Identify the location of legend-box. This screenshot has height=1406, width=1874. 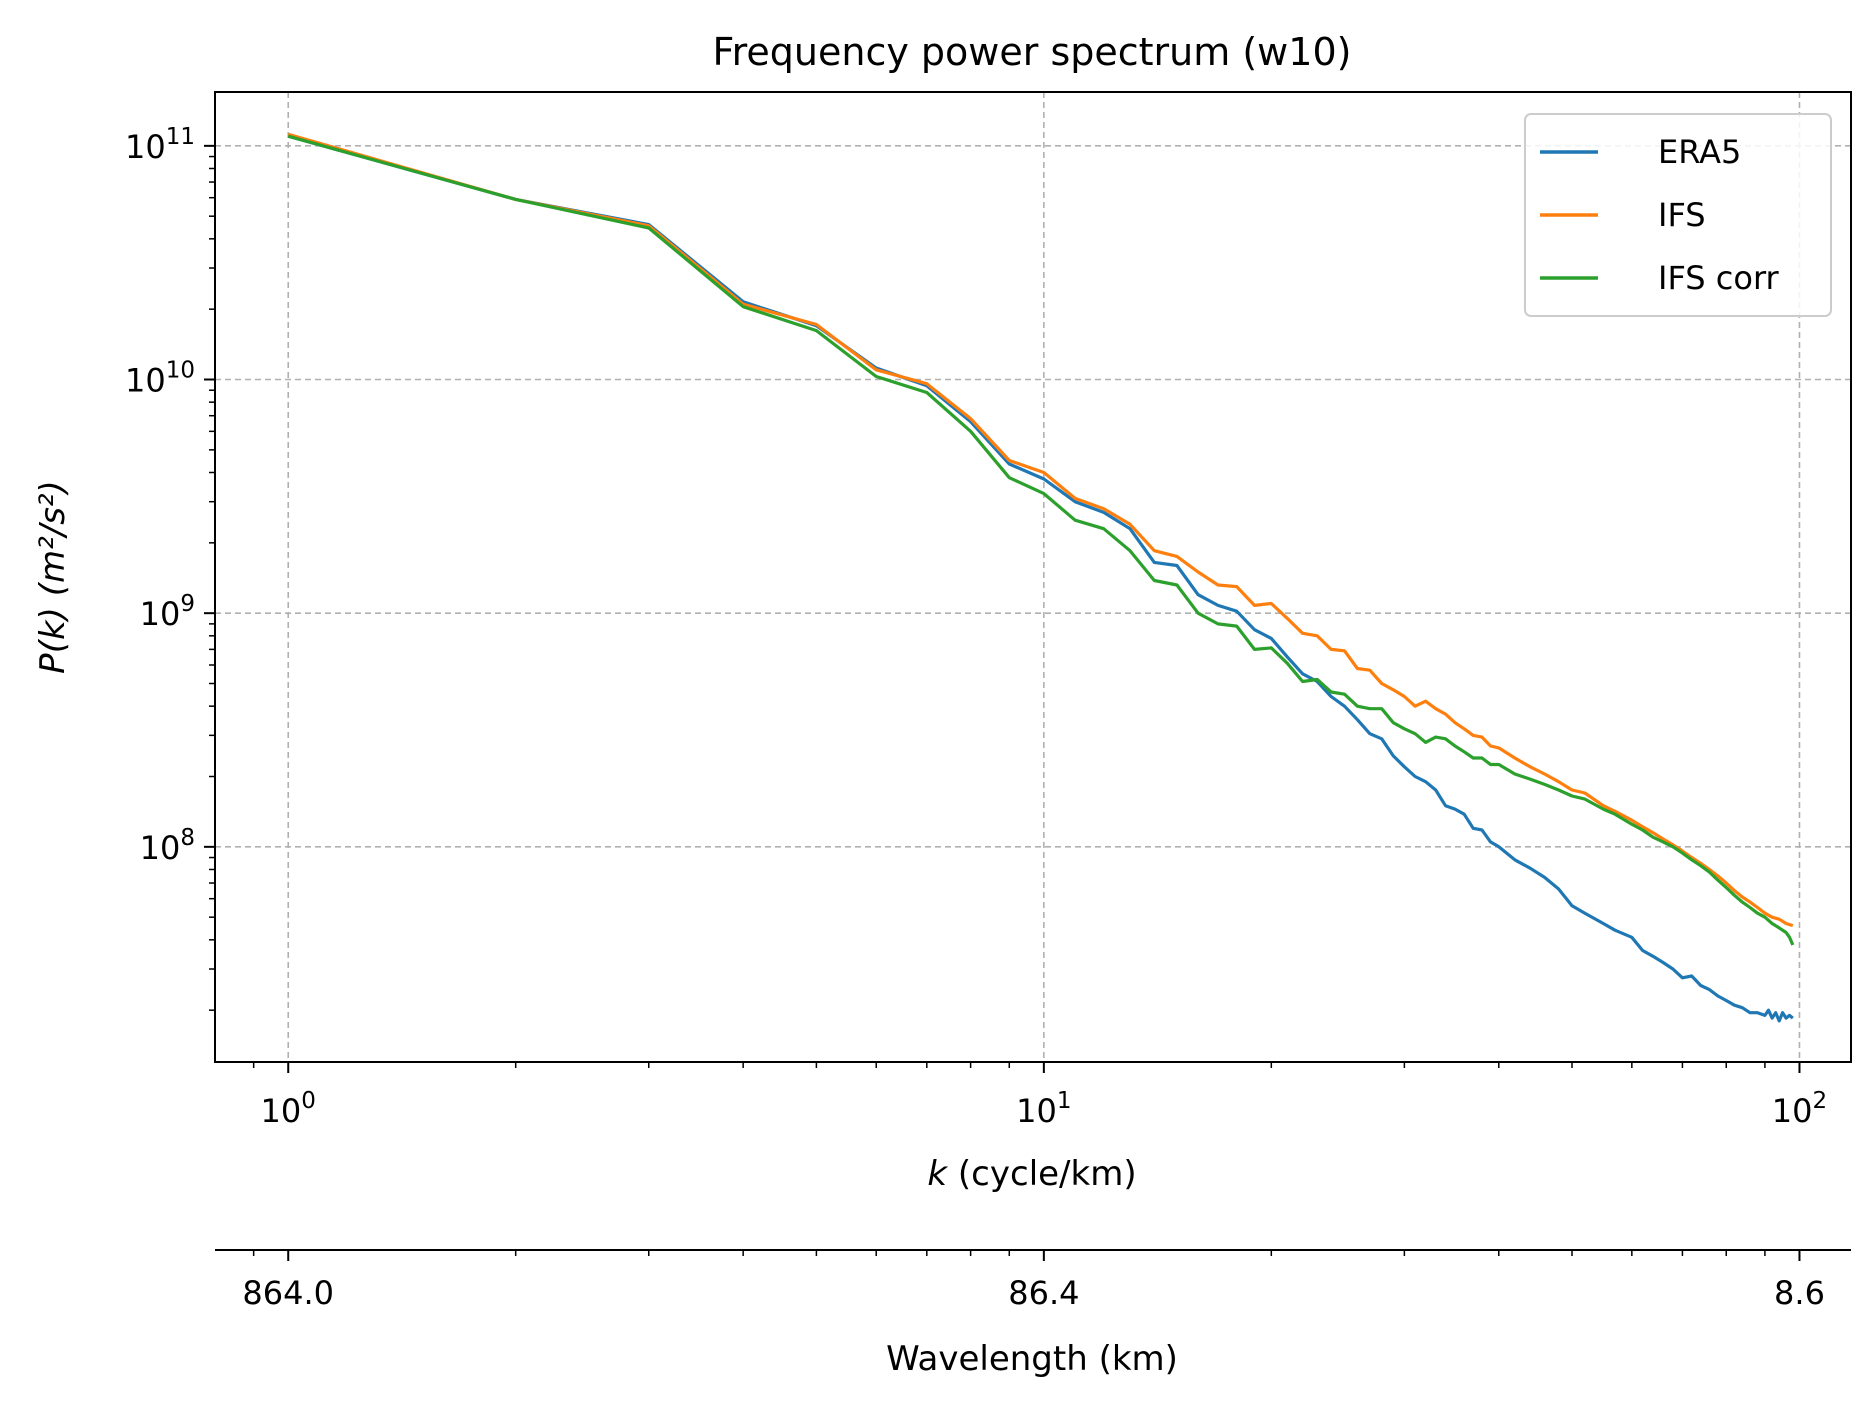
(1678, 215).